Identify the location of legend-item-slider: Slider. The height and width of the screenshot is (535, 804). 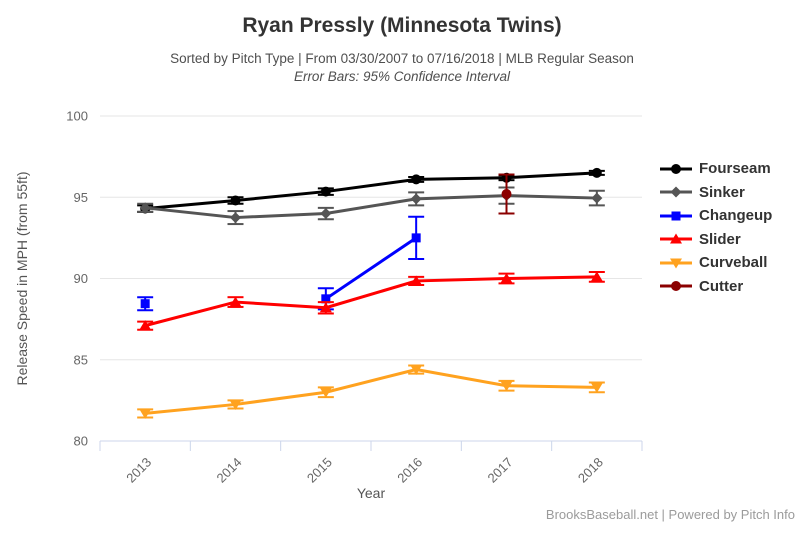
(715, 240).